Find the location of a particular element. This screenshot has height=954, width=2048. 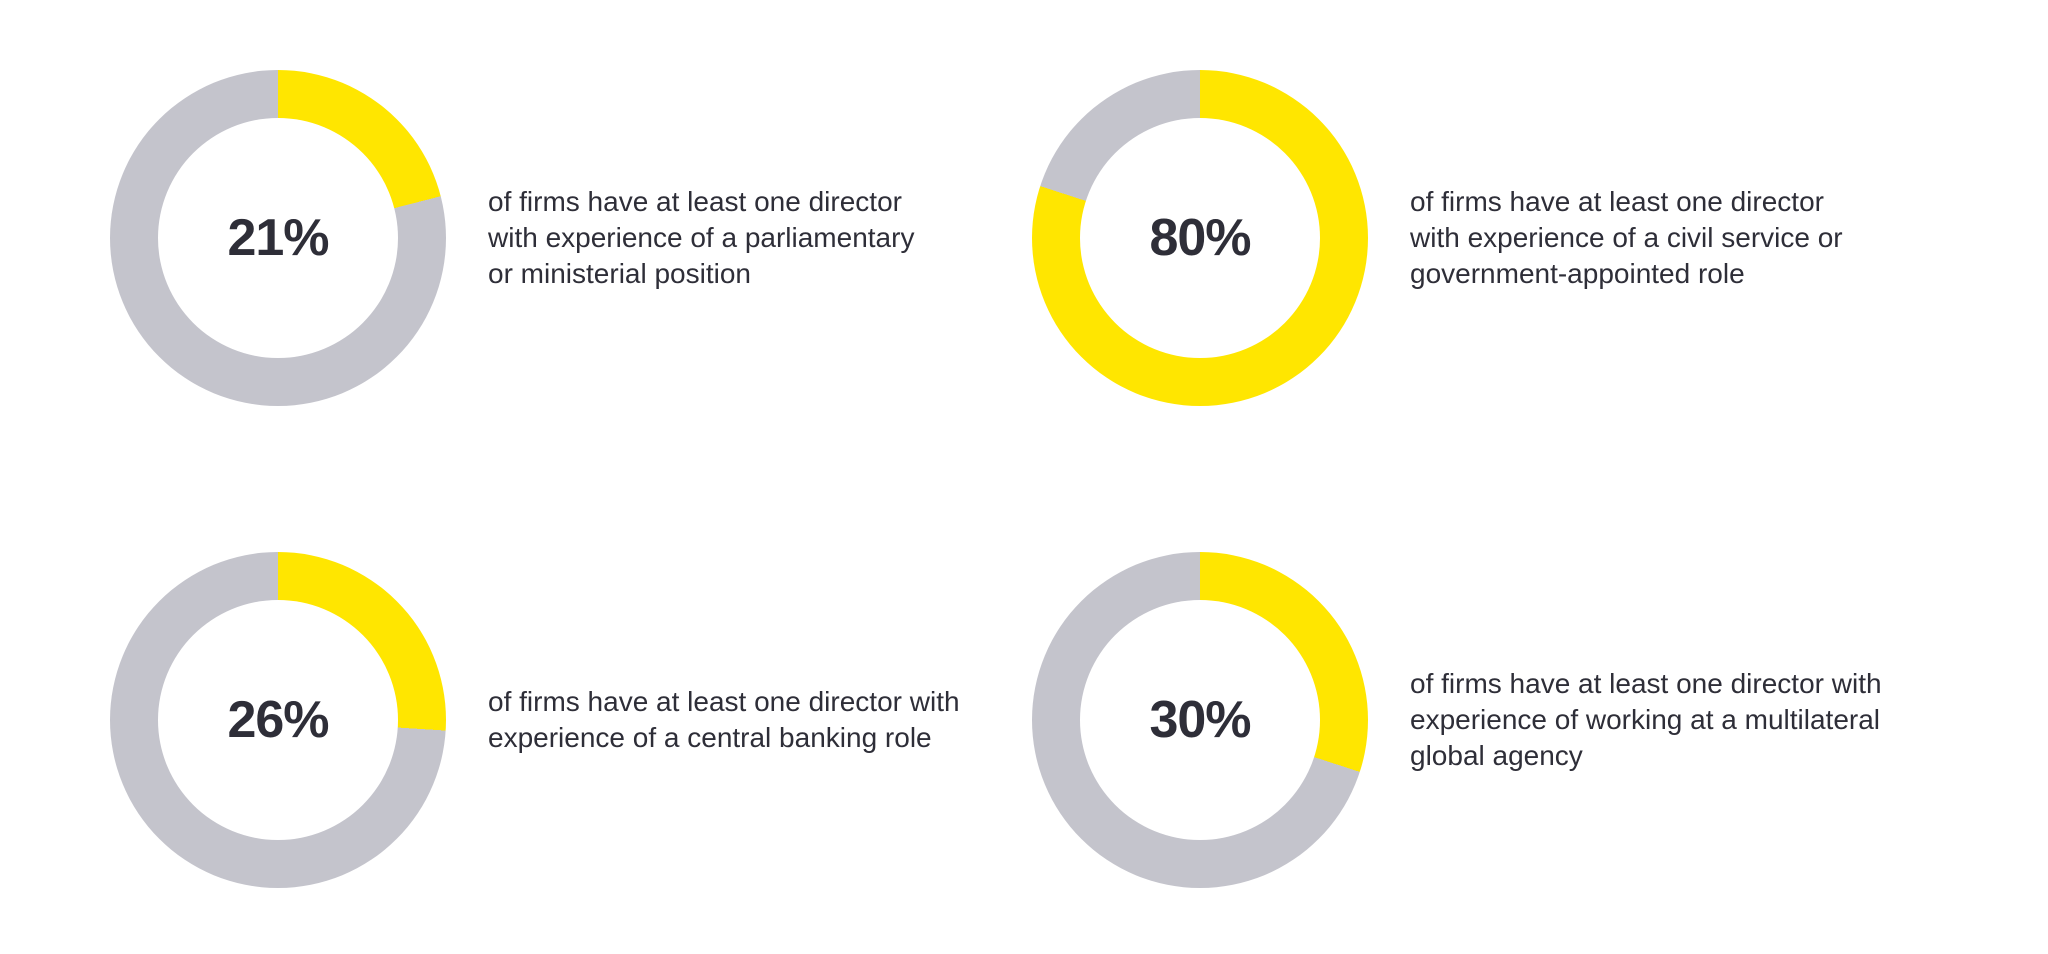

donut-hole: 80% is located at coordinates (1200, 238).